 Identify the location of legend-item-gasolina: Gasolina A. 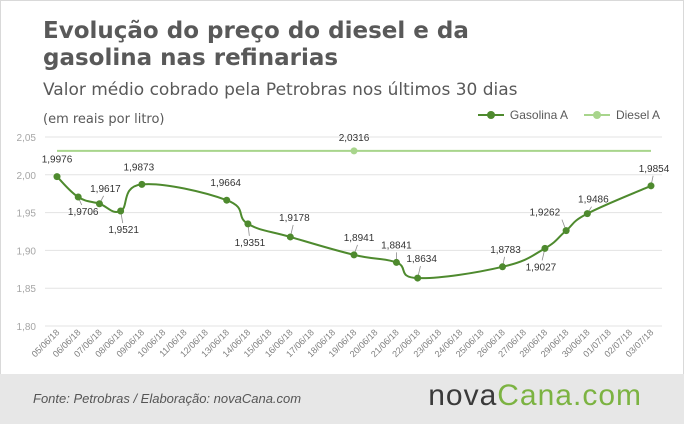
(522, 115).